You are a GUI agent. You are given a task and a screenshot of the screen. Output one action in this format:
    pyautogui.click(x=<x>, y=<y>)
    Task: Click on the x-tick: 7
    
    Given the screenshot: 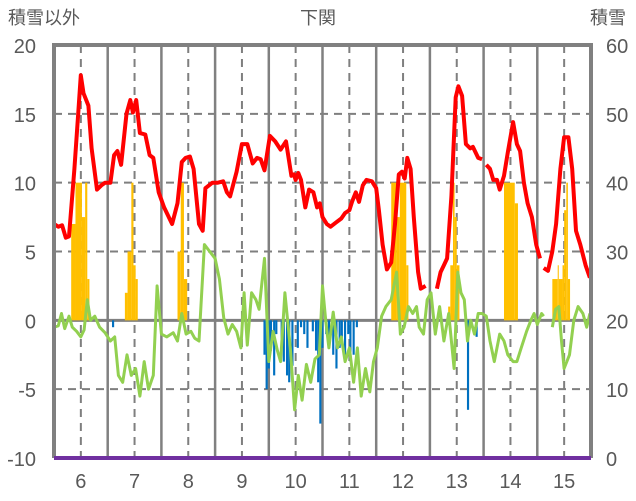 What is the action you would take?
    pyautogui.click(x=134, y=482)
    